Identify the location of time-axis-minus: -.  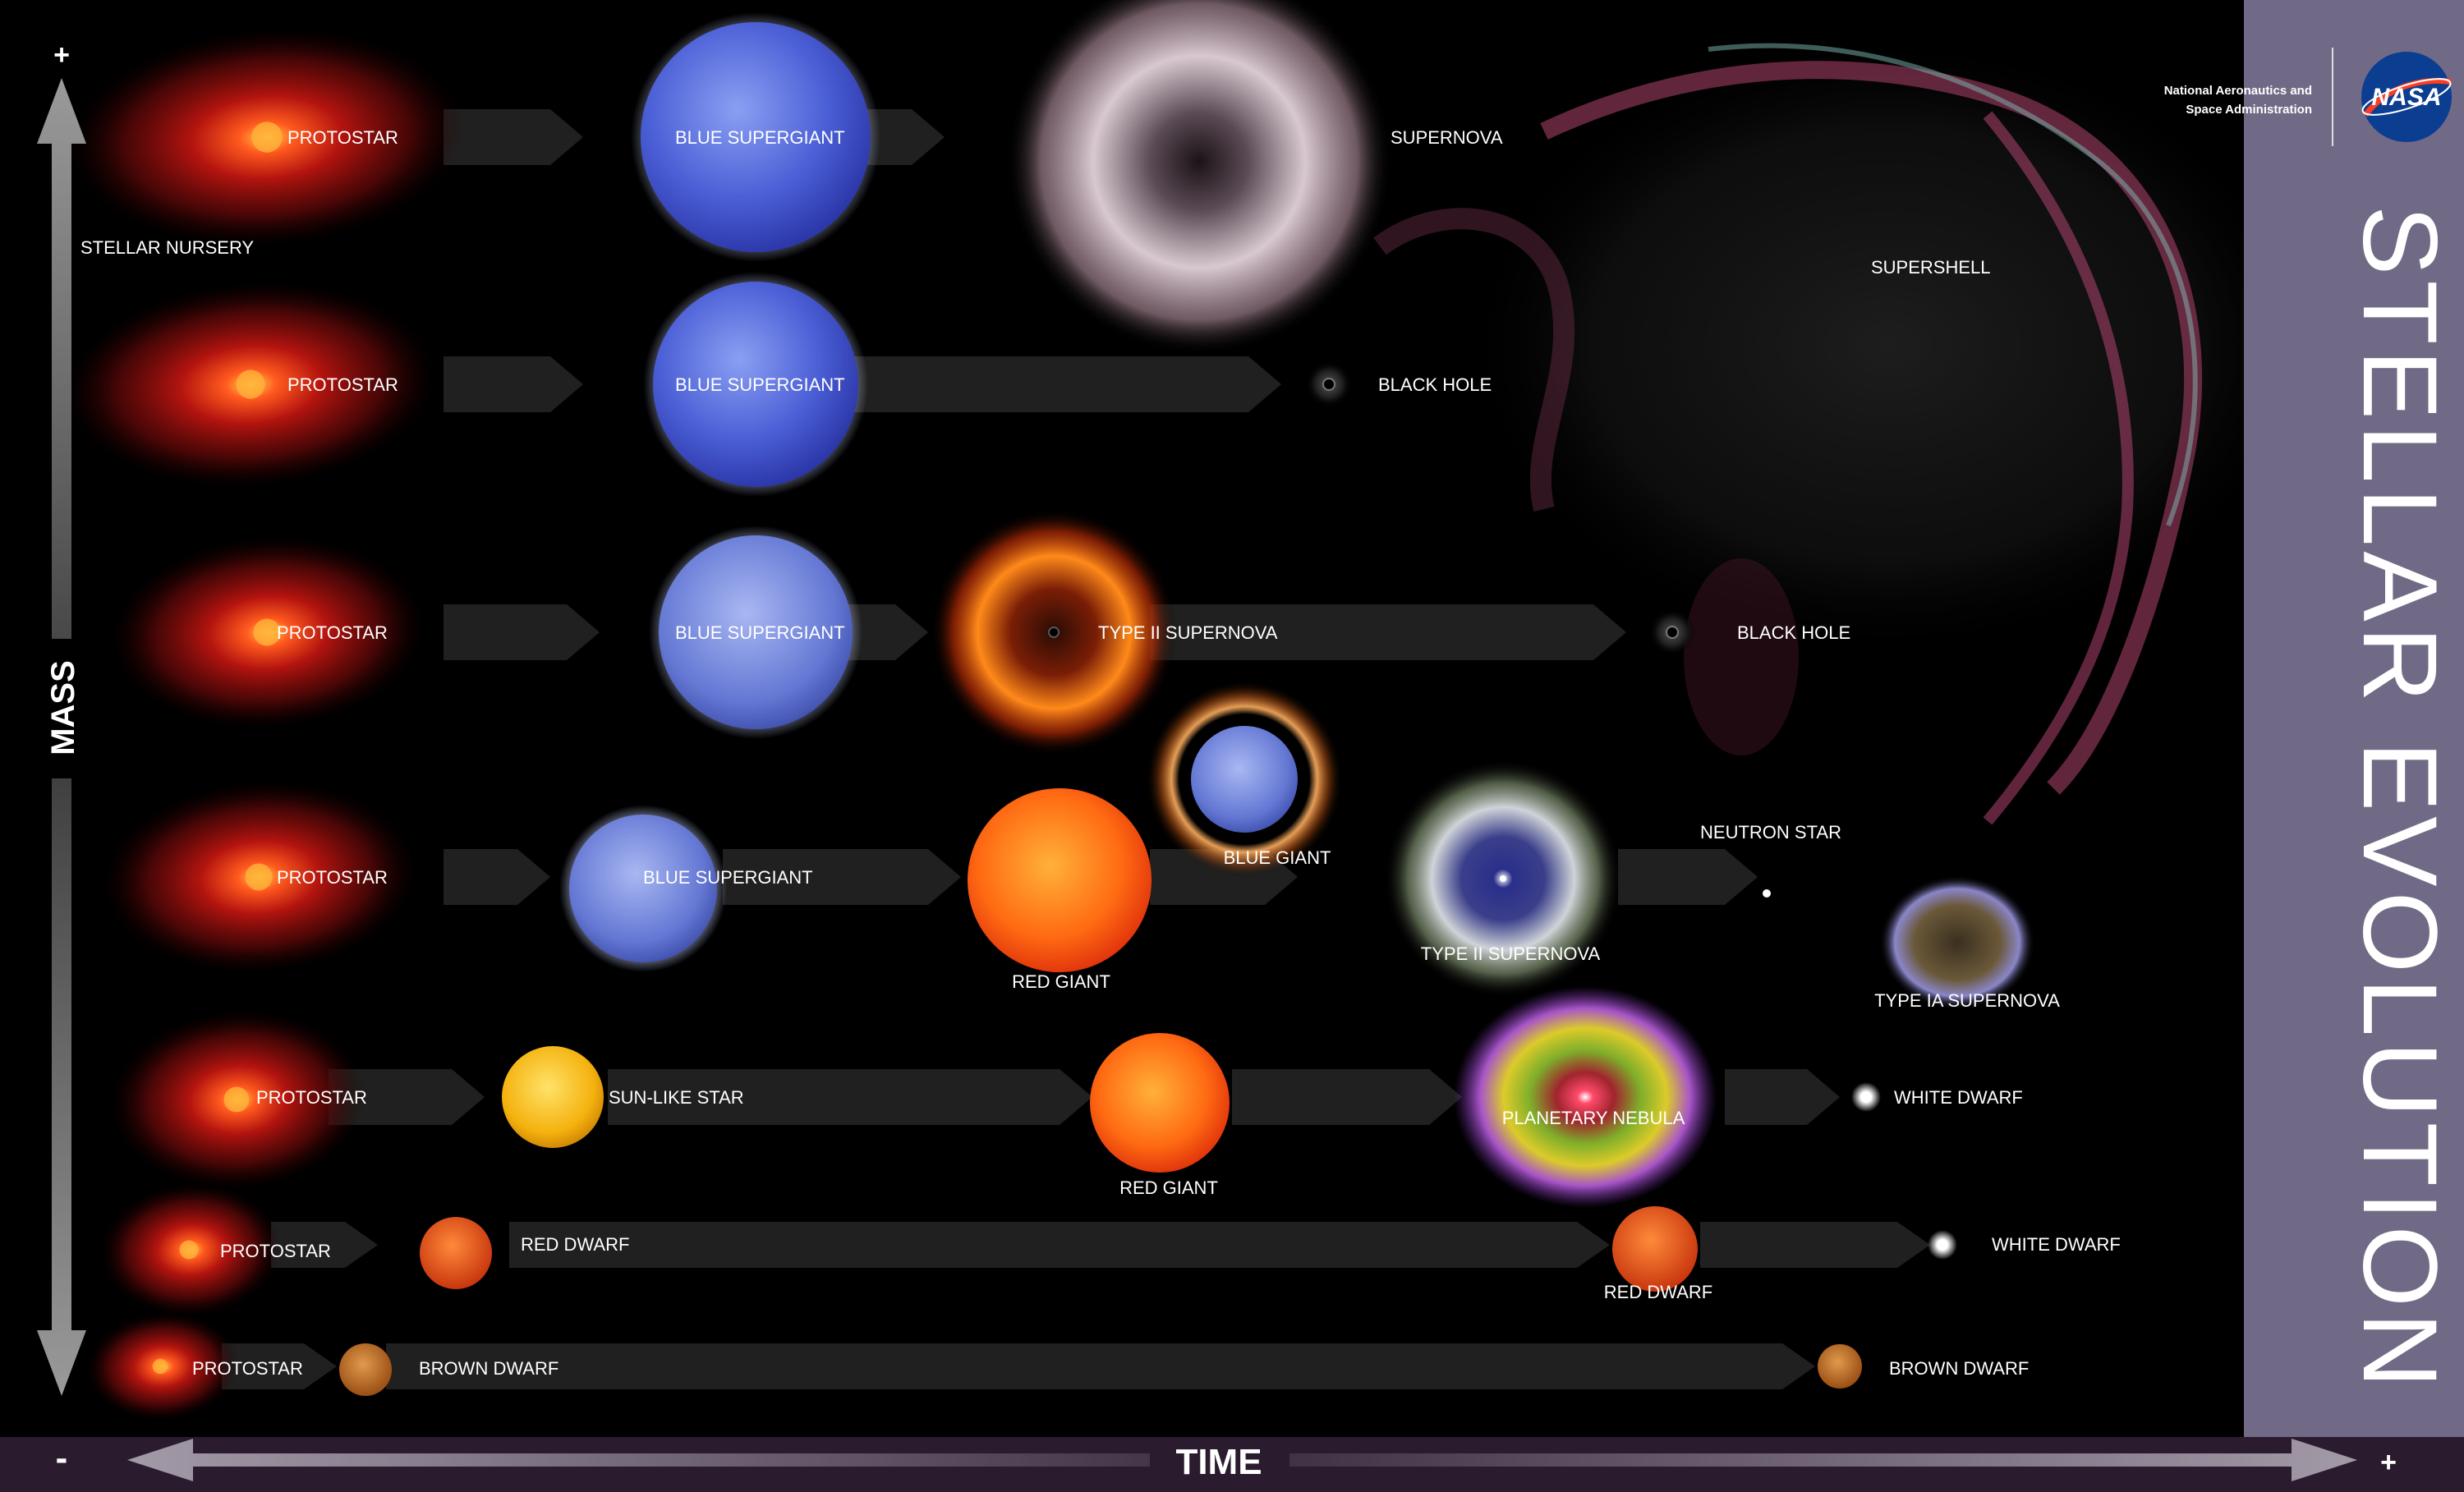
(62, 1458).